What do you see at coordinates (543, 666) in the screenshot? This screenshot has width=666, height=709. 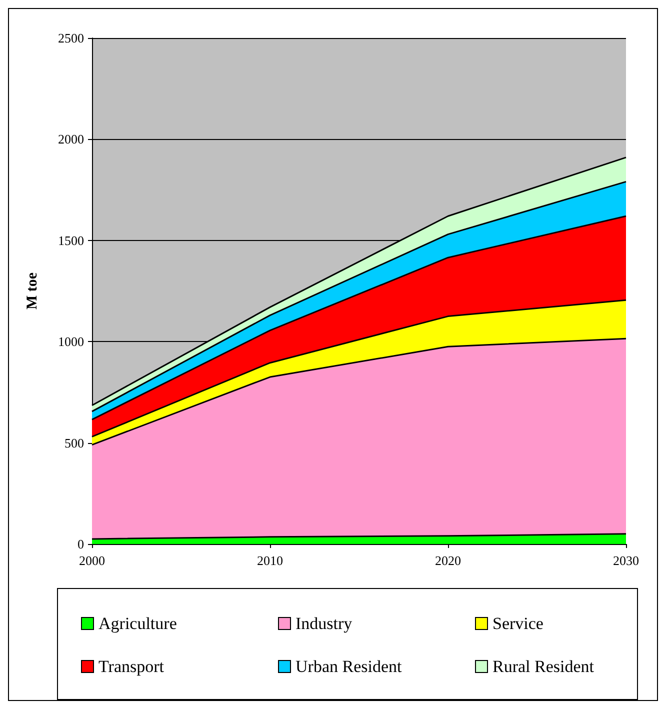 I see `legend-label: Rural Resident` at bounding box center [543, 666].